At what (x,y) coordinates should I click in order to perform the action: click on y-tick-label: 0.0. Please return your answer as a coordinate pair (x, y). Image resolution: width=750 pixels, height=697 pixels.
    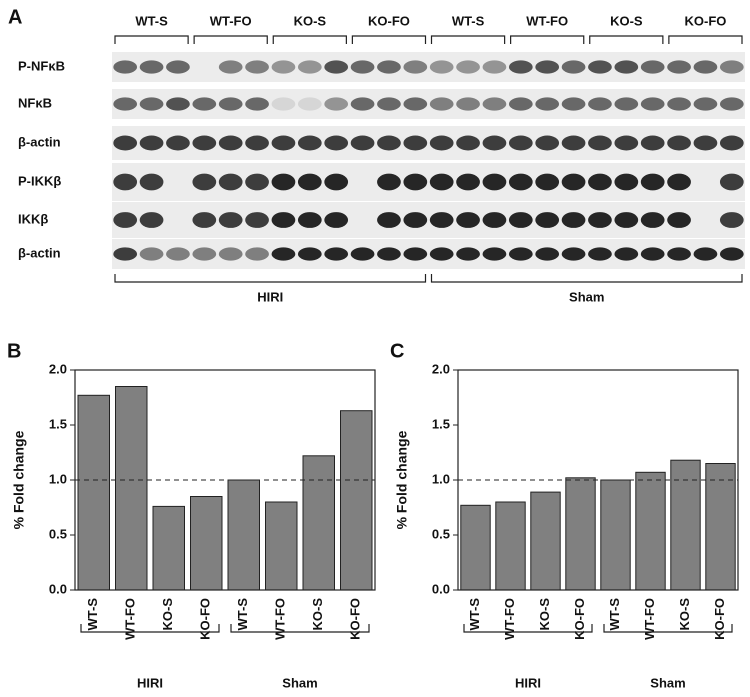
    Looking at the image, I should click on (58, 588).